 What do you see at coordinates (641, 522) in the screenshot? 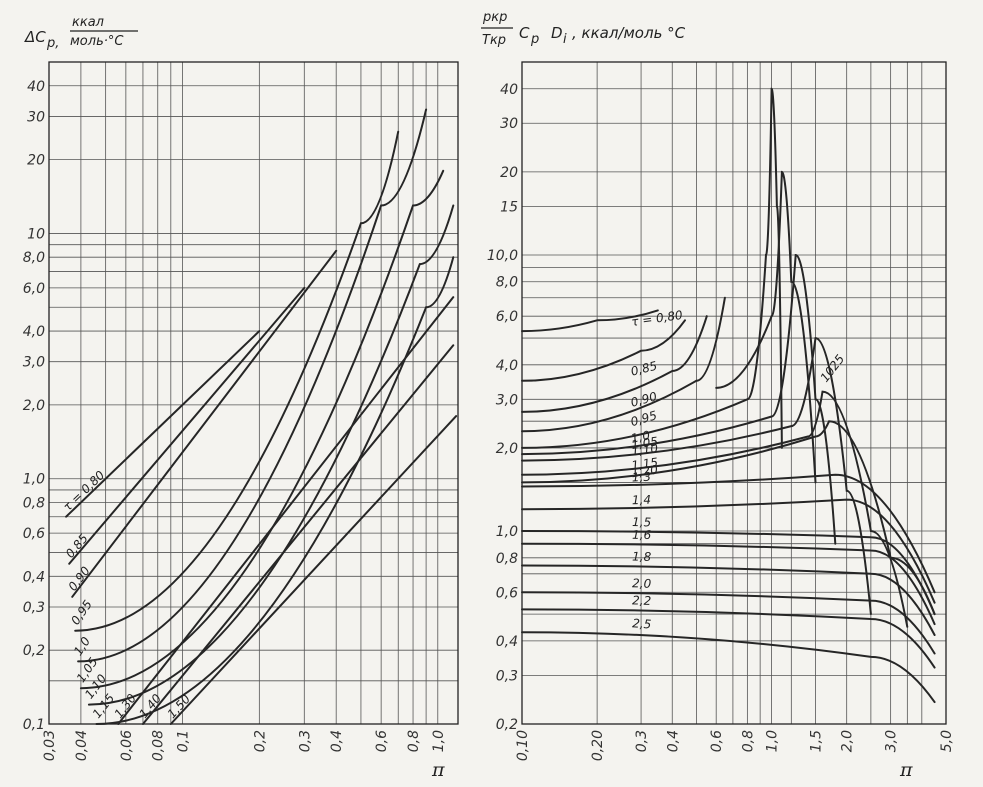
I see `series-label: 1,5` at bounding box center [641, 522].